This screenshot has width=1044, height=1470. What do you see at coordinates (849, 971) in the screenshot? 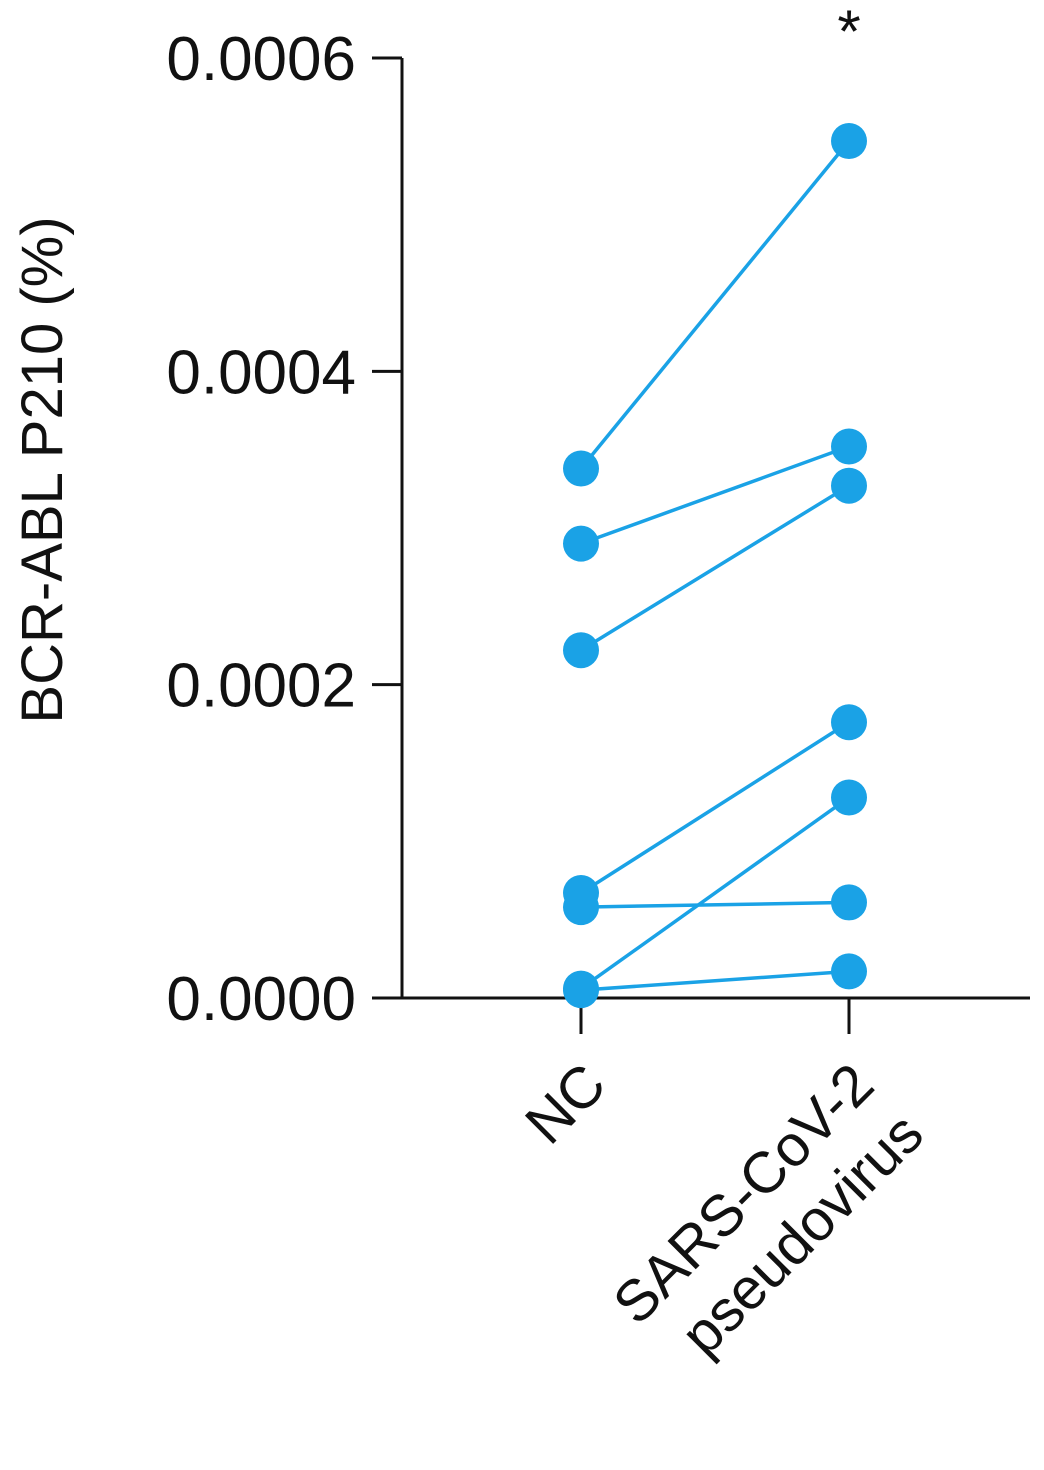
I see `data-point-7-pseudovirus` at bounding box center [849, 971].